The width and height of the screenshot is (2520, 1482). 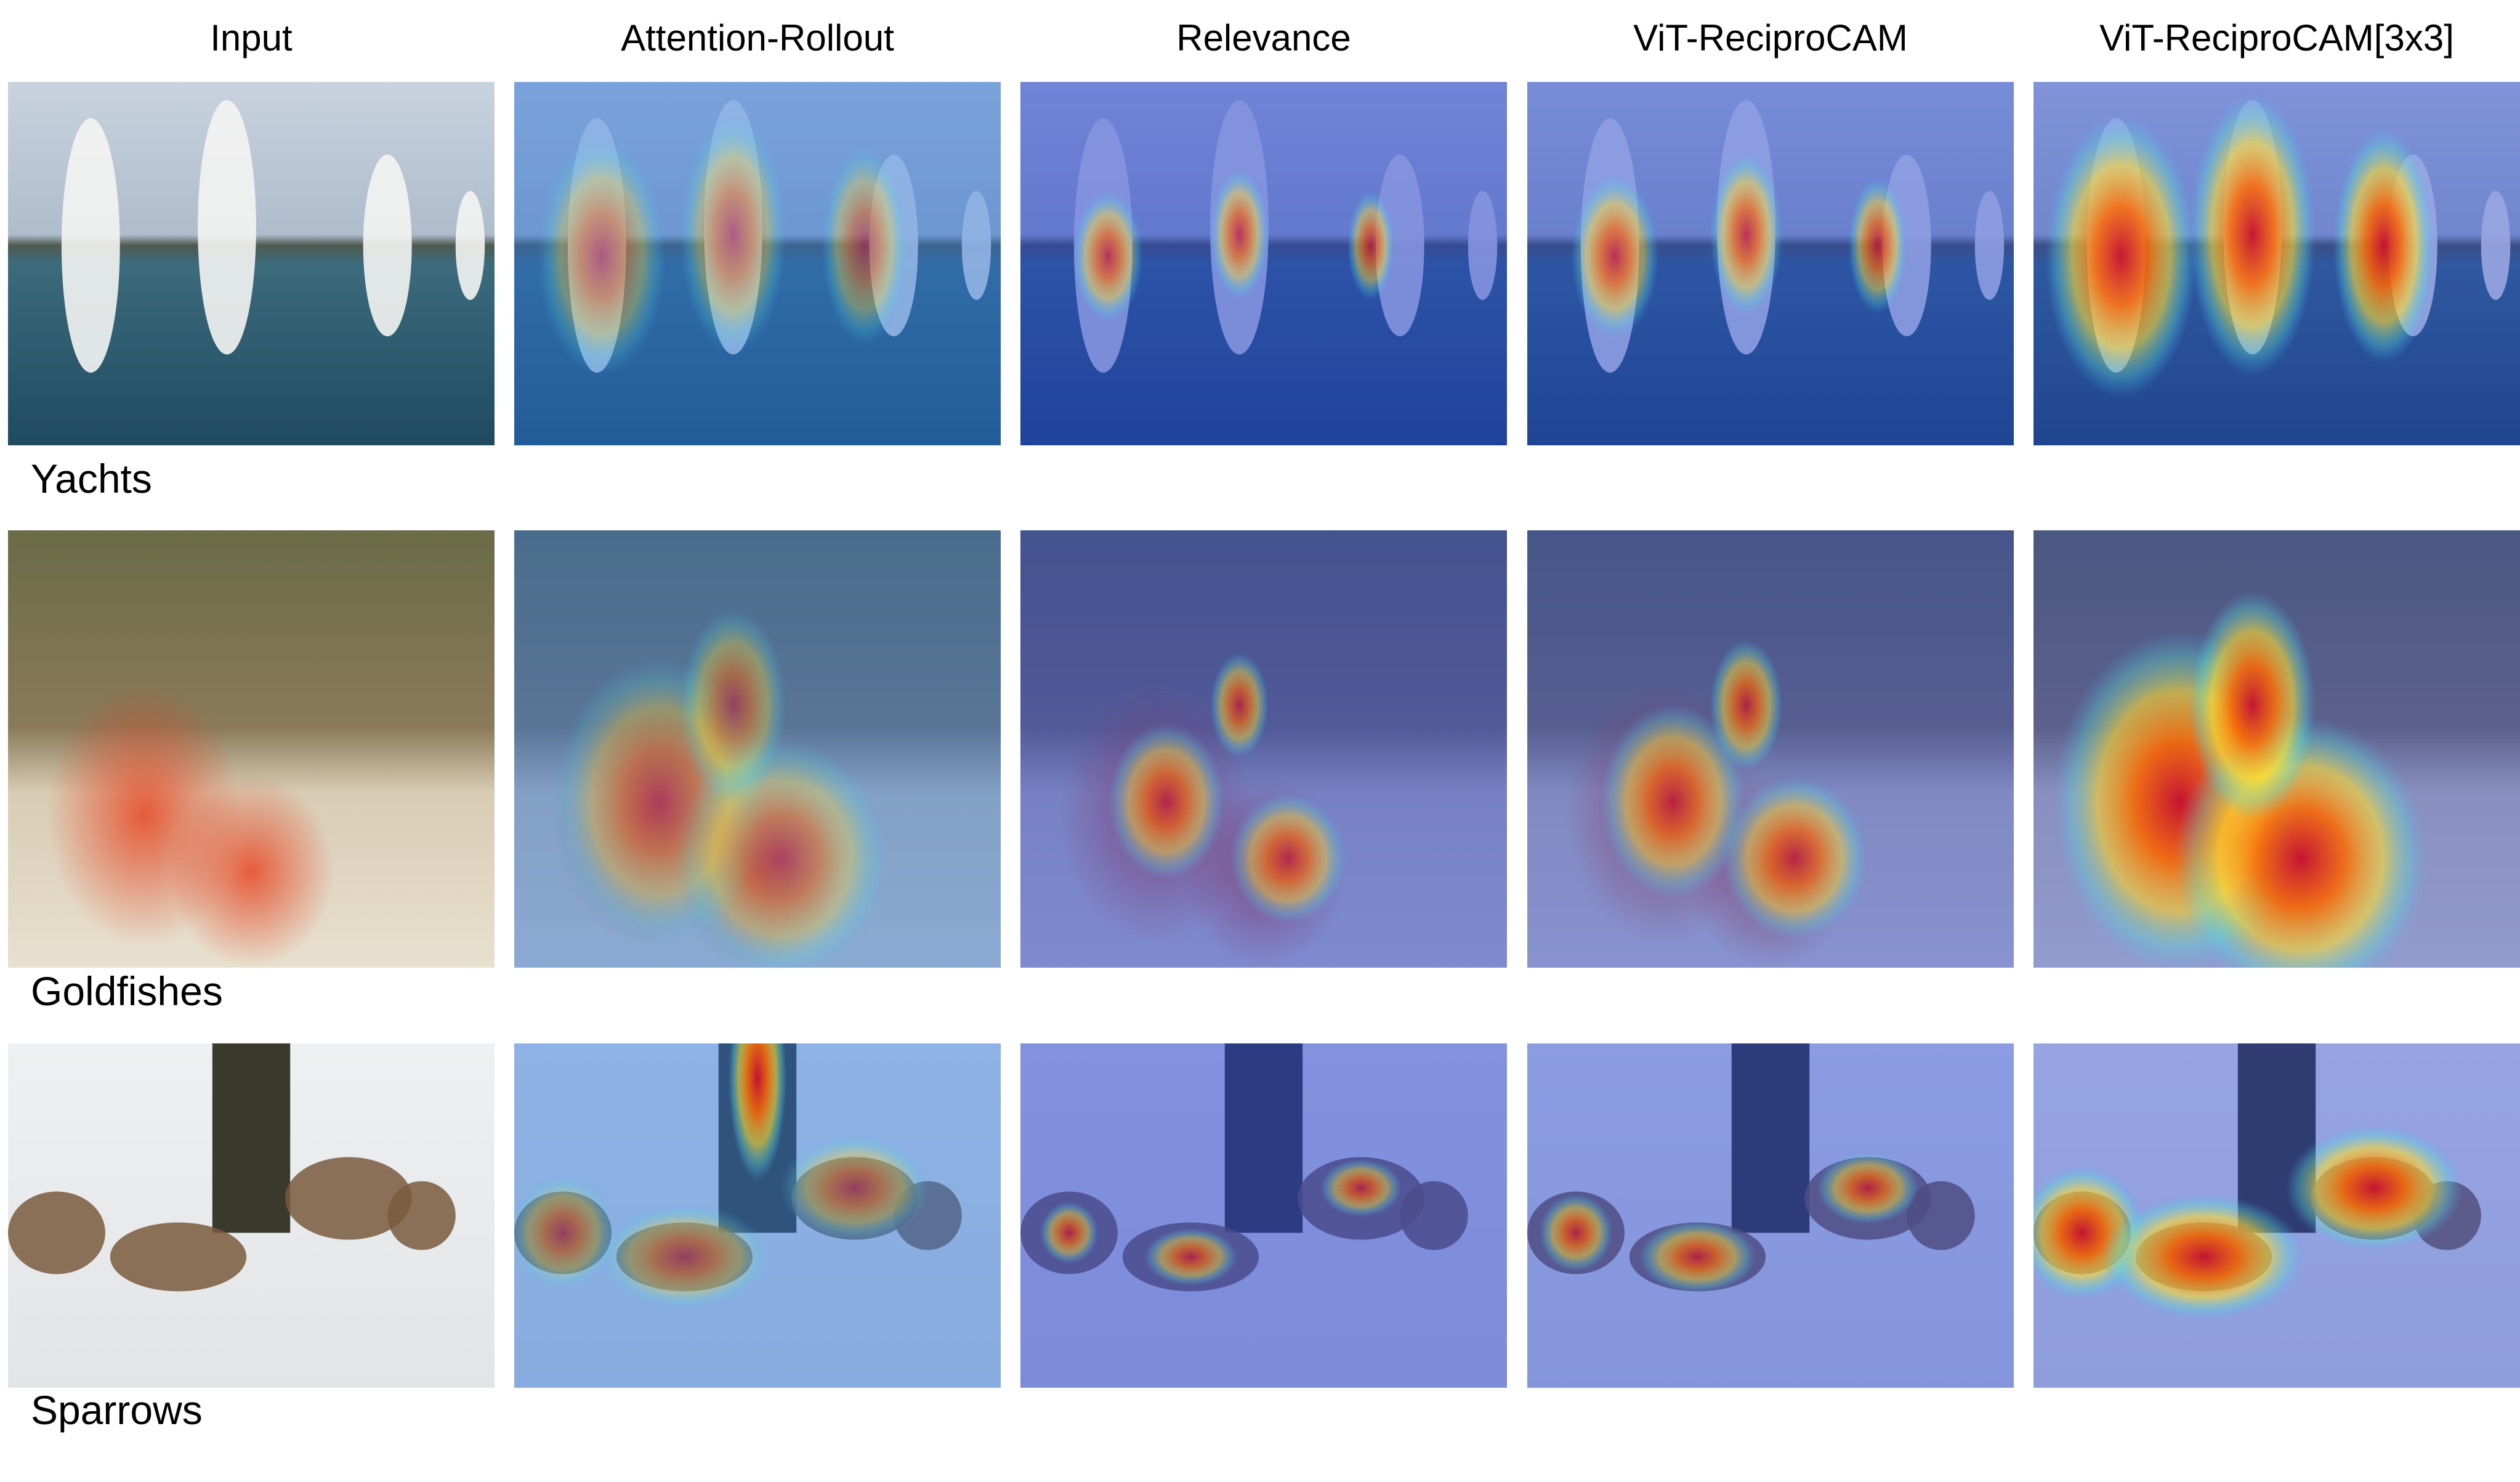 I want to click on row-label: Goldfishes, so click(x=127, y=991).